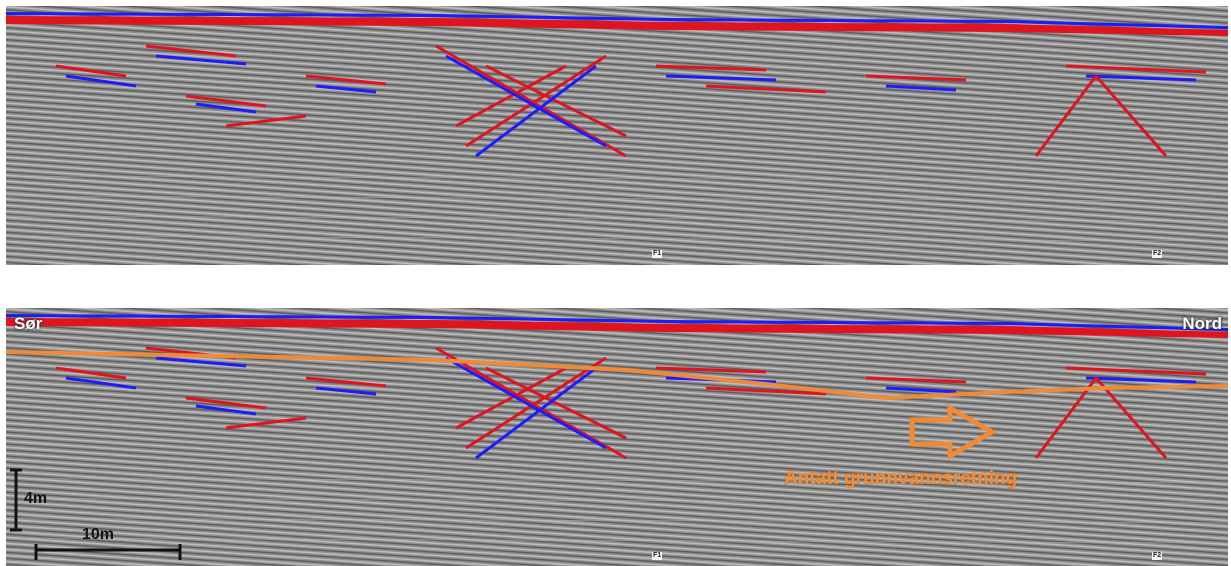 The image size is (1231, 566). I want to click on horizontal-scale-label: 10m, so click(98, 534).